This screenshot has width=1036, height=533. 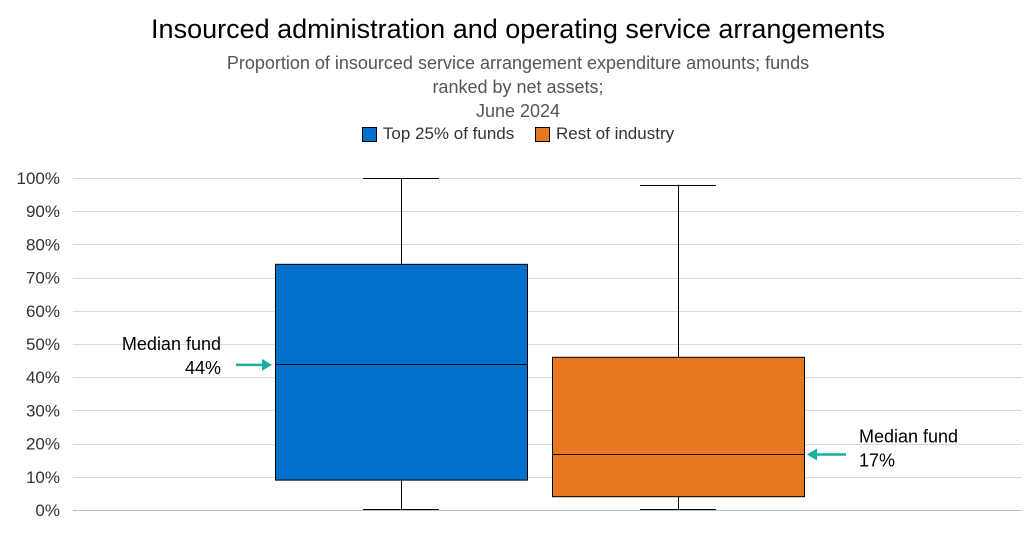 I want to click on y-tick-label: 80%, so click(x=43, y=244).